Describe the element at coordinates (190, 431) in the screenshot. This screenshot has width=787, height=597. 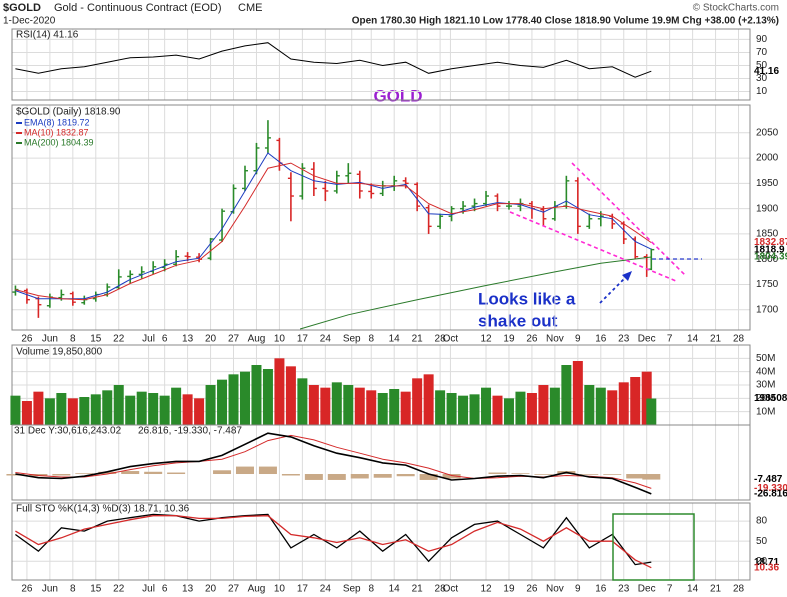
I see `panel-label: 26.816, -19.330, -7.487` at that location.